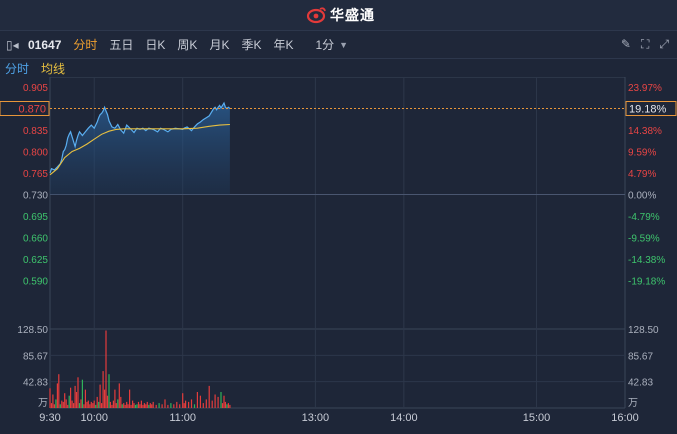 This screenshot has height=434, width=677. What do you see at coordinates (640, 356) in the screenshot?
I see `volume-tick-label-right: 85.67` at bounding box center [640, 356].